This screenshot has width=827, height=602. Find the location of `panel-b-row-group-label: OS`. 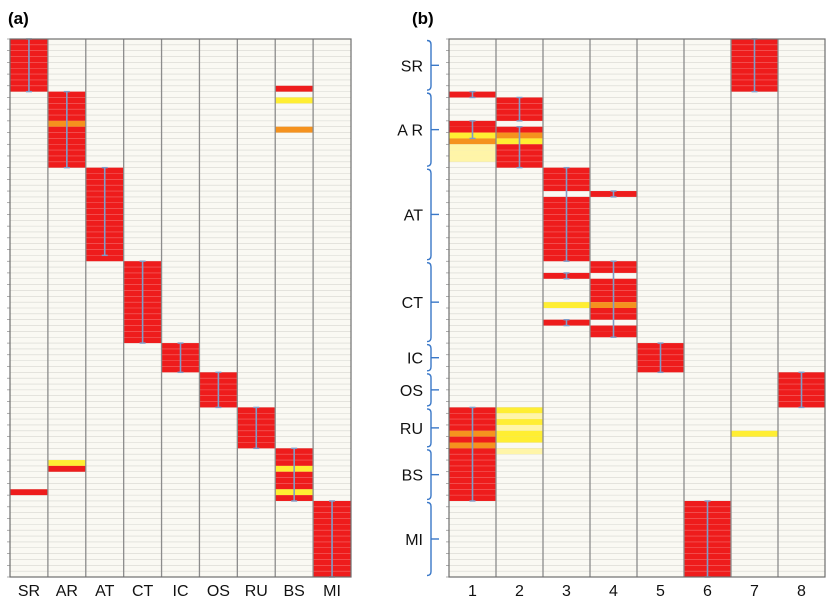

panel-b-row-group-label: OS is located at coordinates (411, 391).